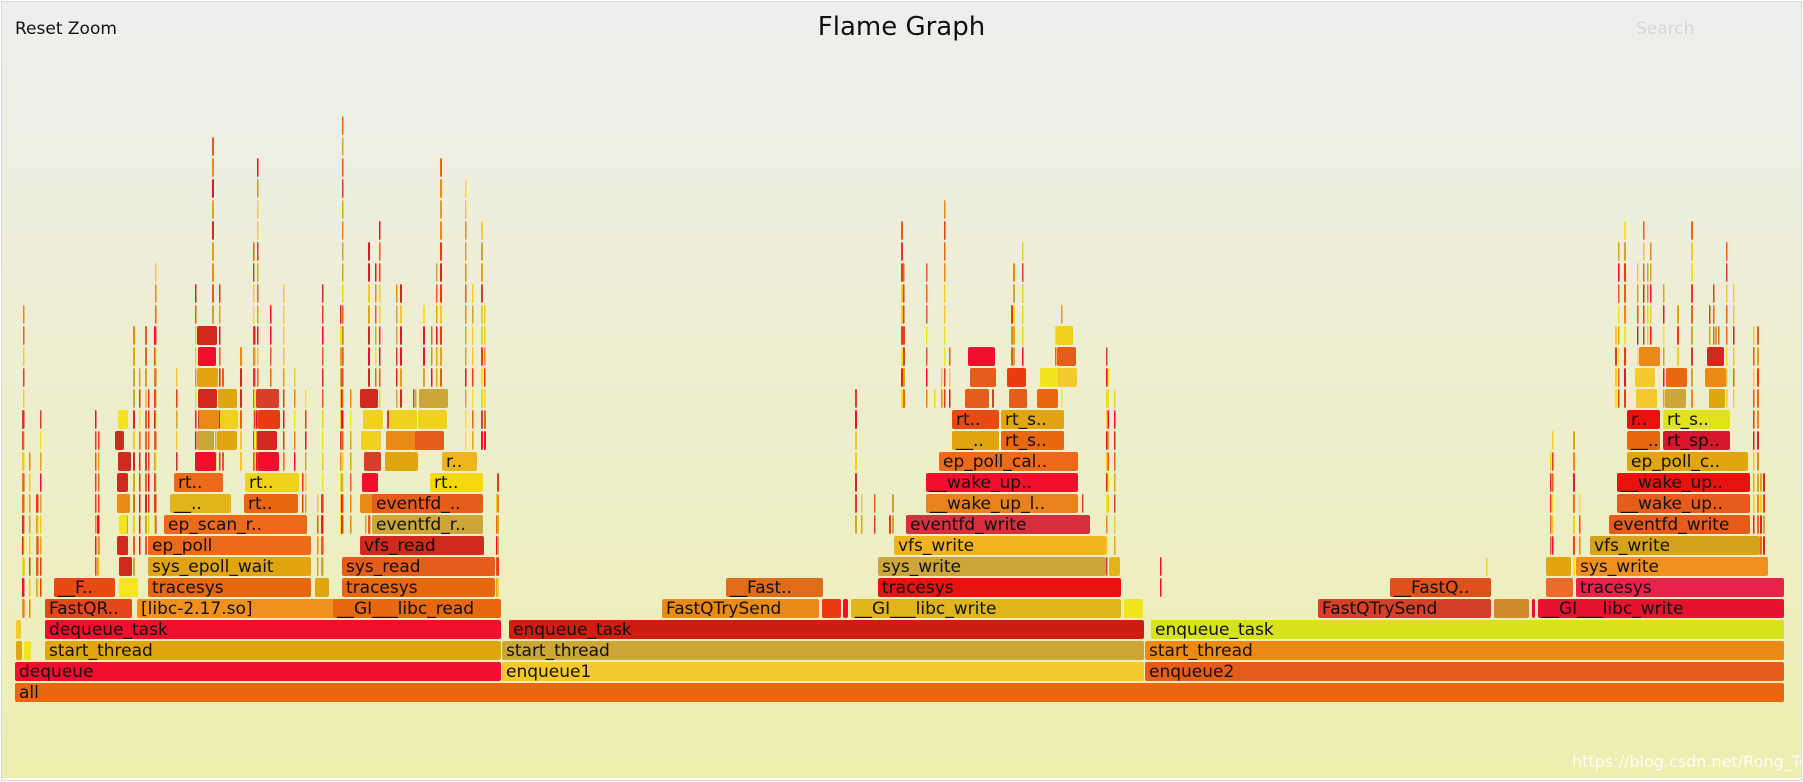 The width and height of the screenshot is (1803, 782). Describe the element at coordinates (417, 609) in the screenshot. I see `flame-frame: __GI___libc_read` at that location.